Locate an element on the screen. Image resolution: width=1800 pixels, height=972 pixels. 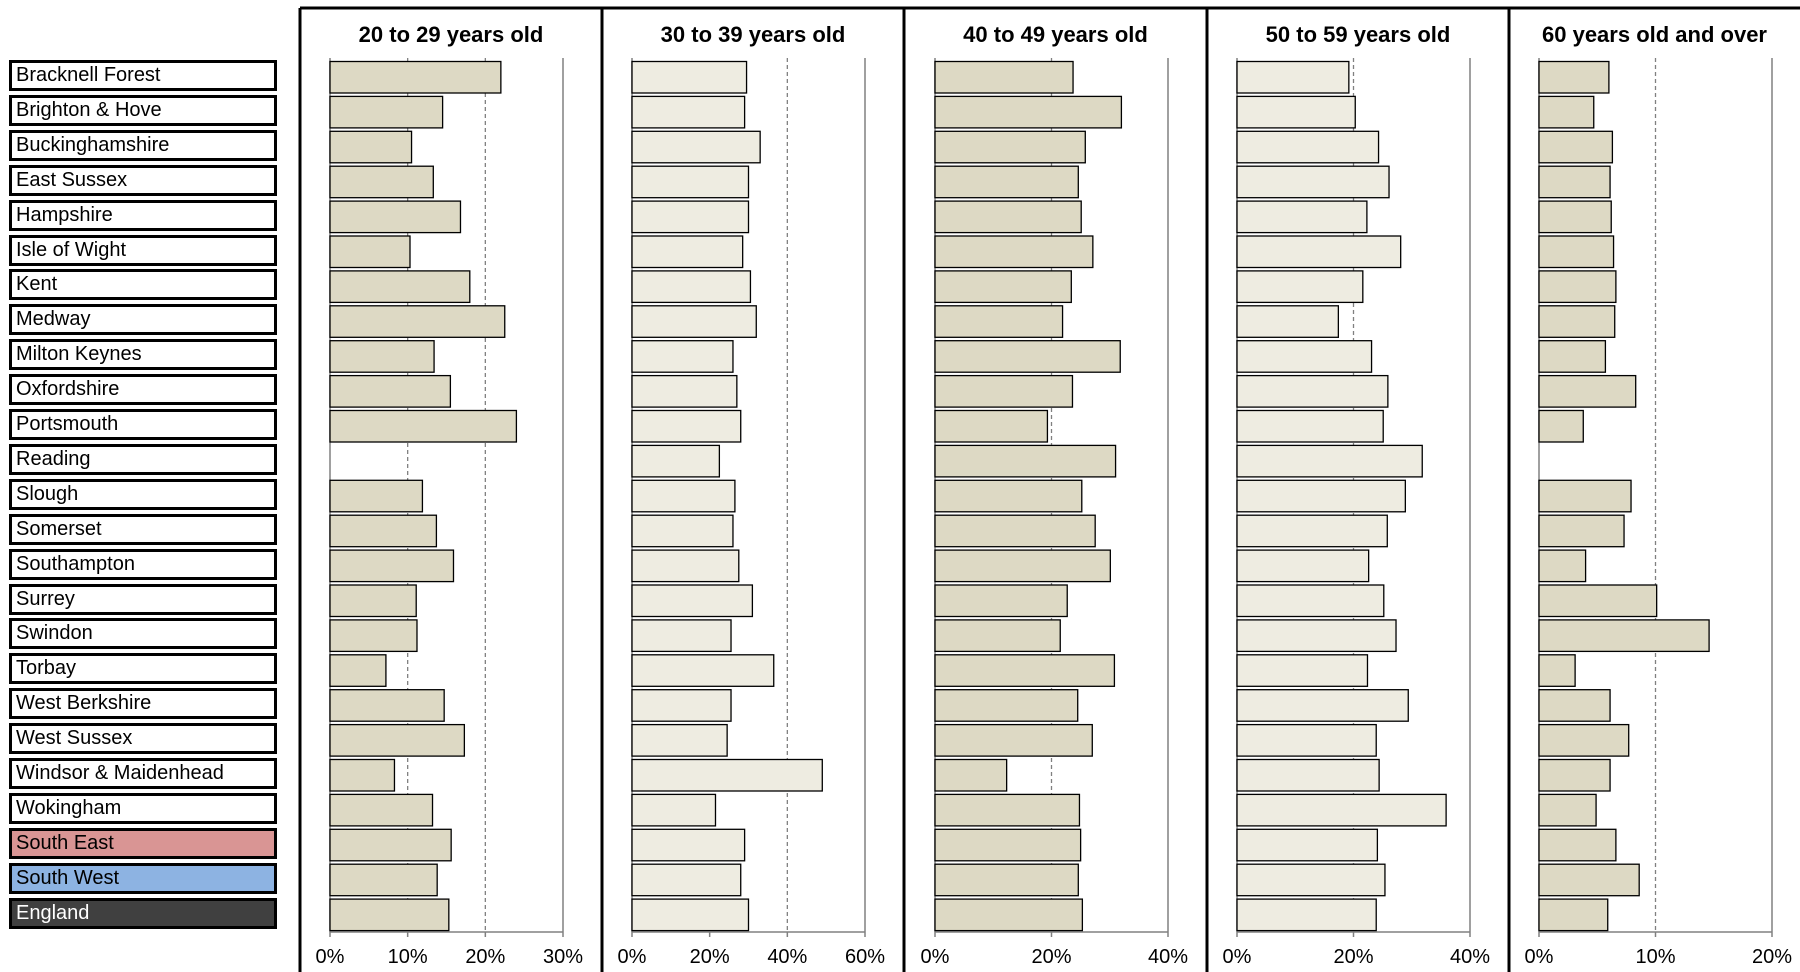
region-label: Isle of Wight is located at coordinates (143, 250).